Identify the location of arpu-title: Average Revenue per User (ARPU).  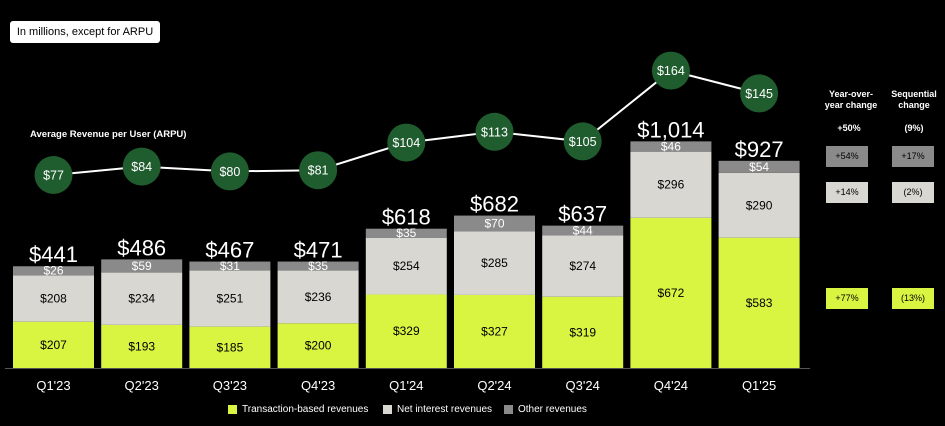
(108, 134).